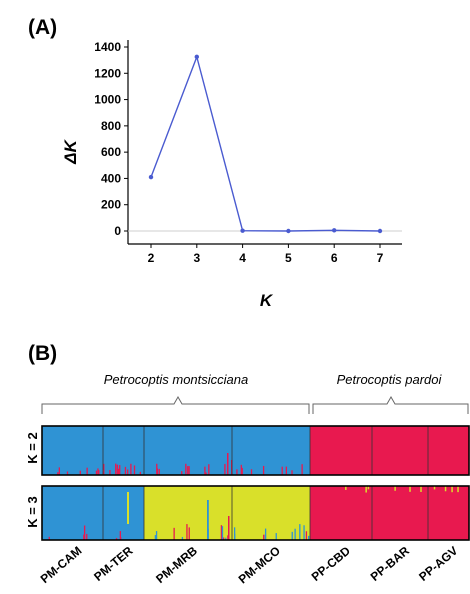  I want to click on y-tick-label: 1400, so click(107, 47).